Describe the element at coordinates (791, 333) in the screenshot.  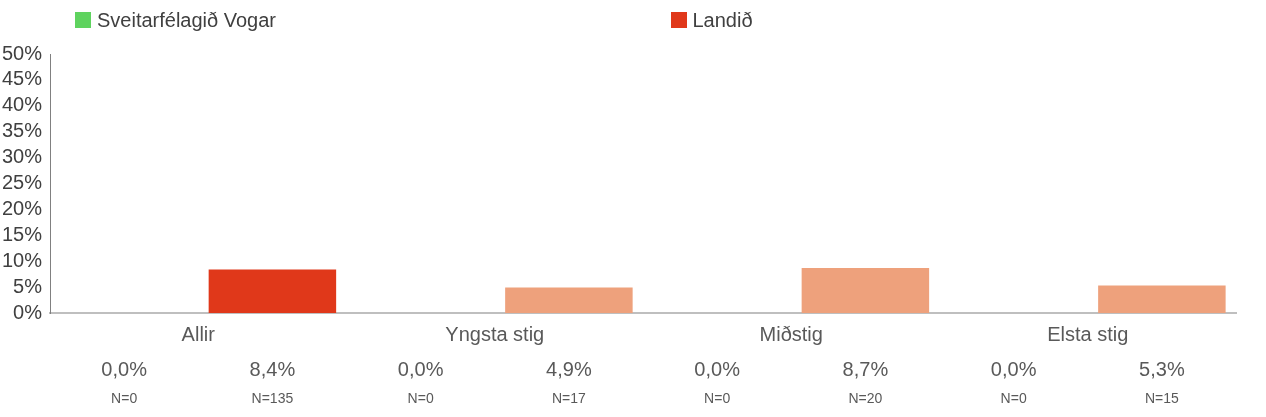
I see `x-tick-label: Miðstig` at that location.